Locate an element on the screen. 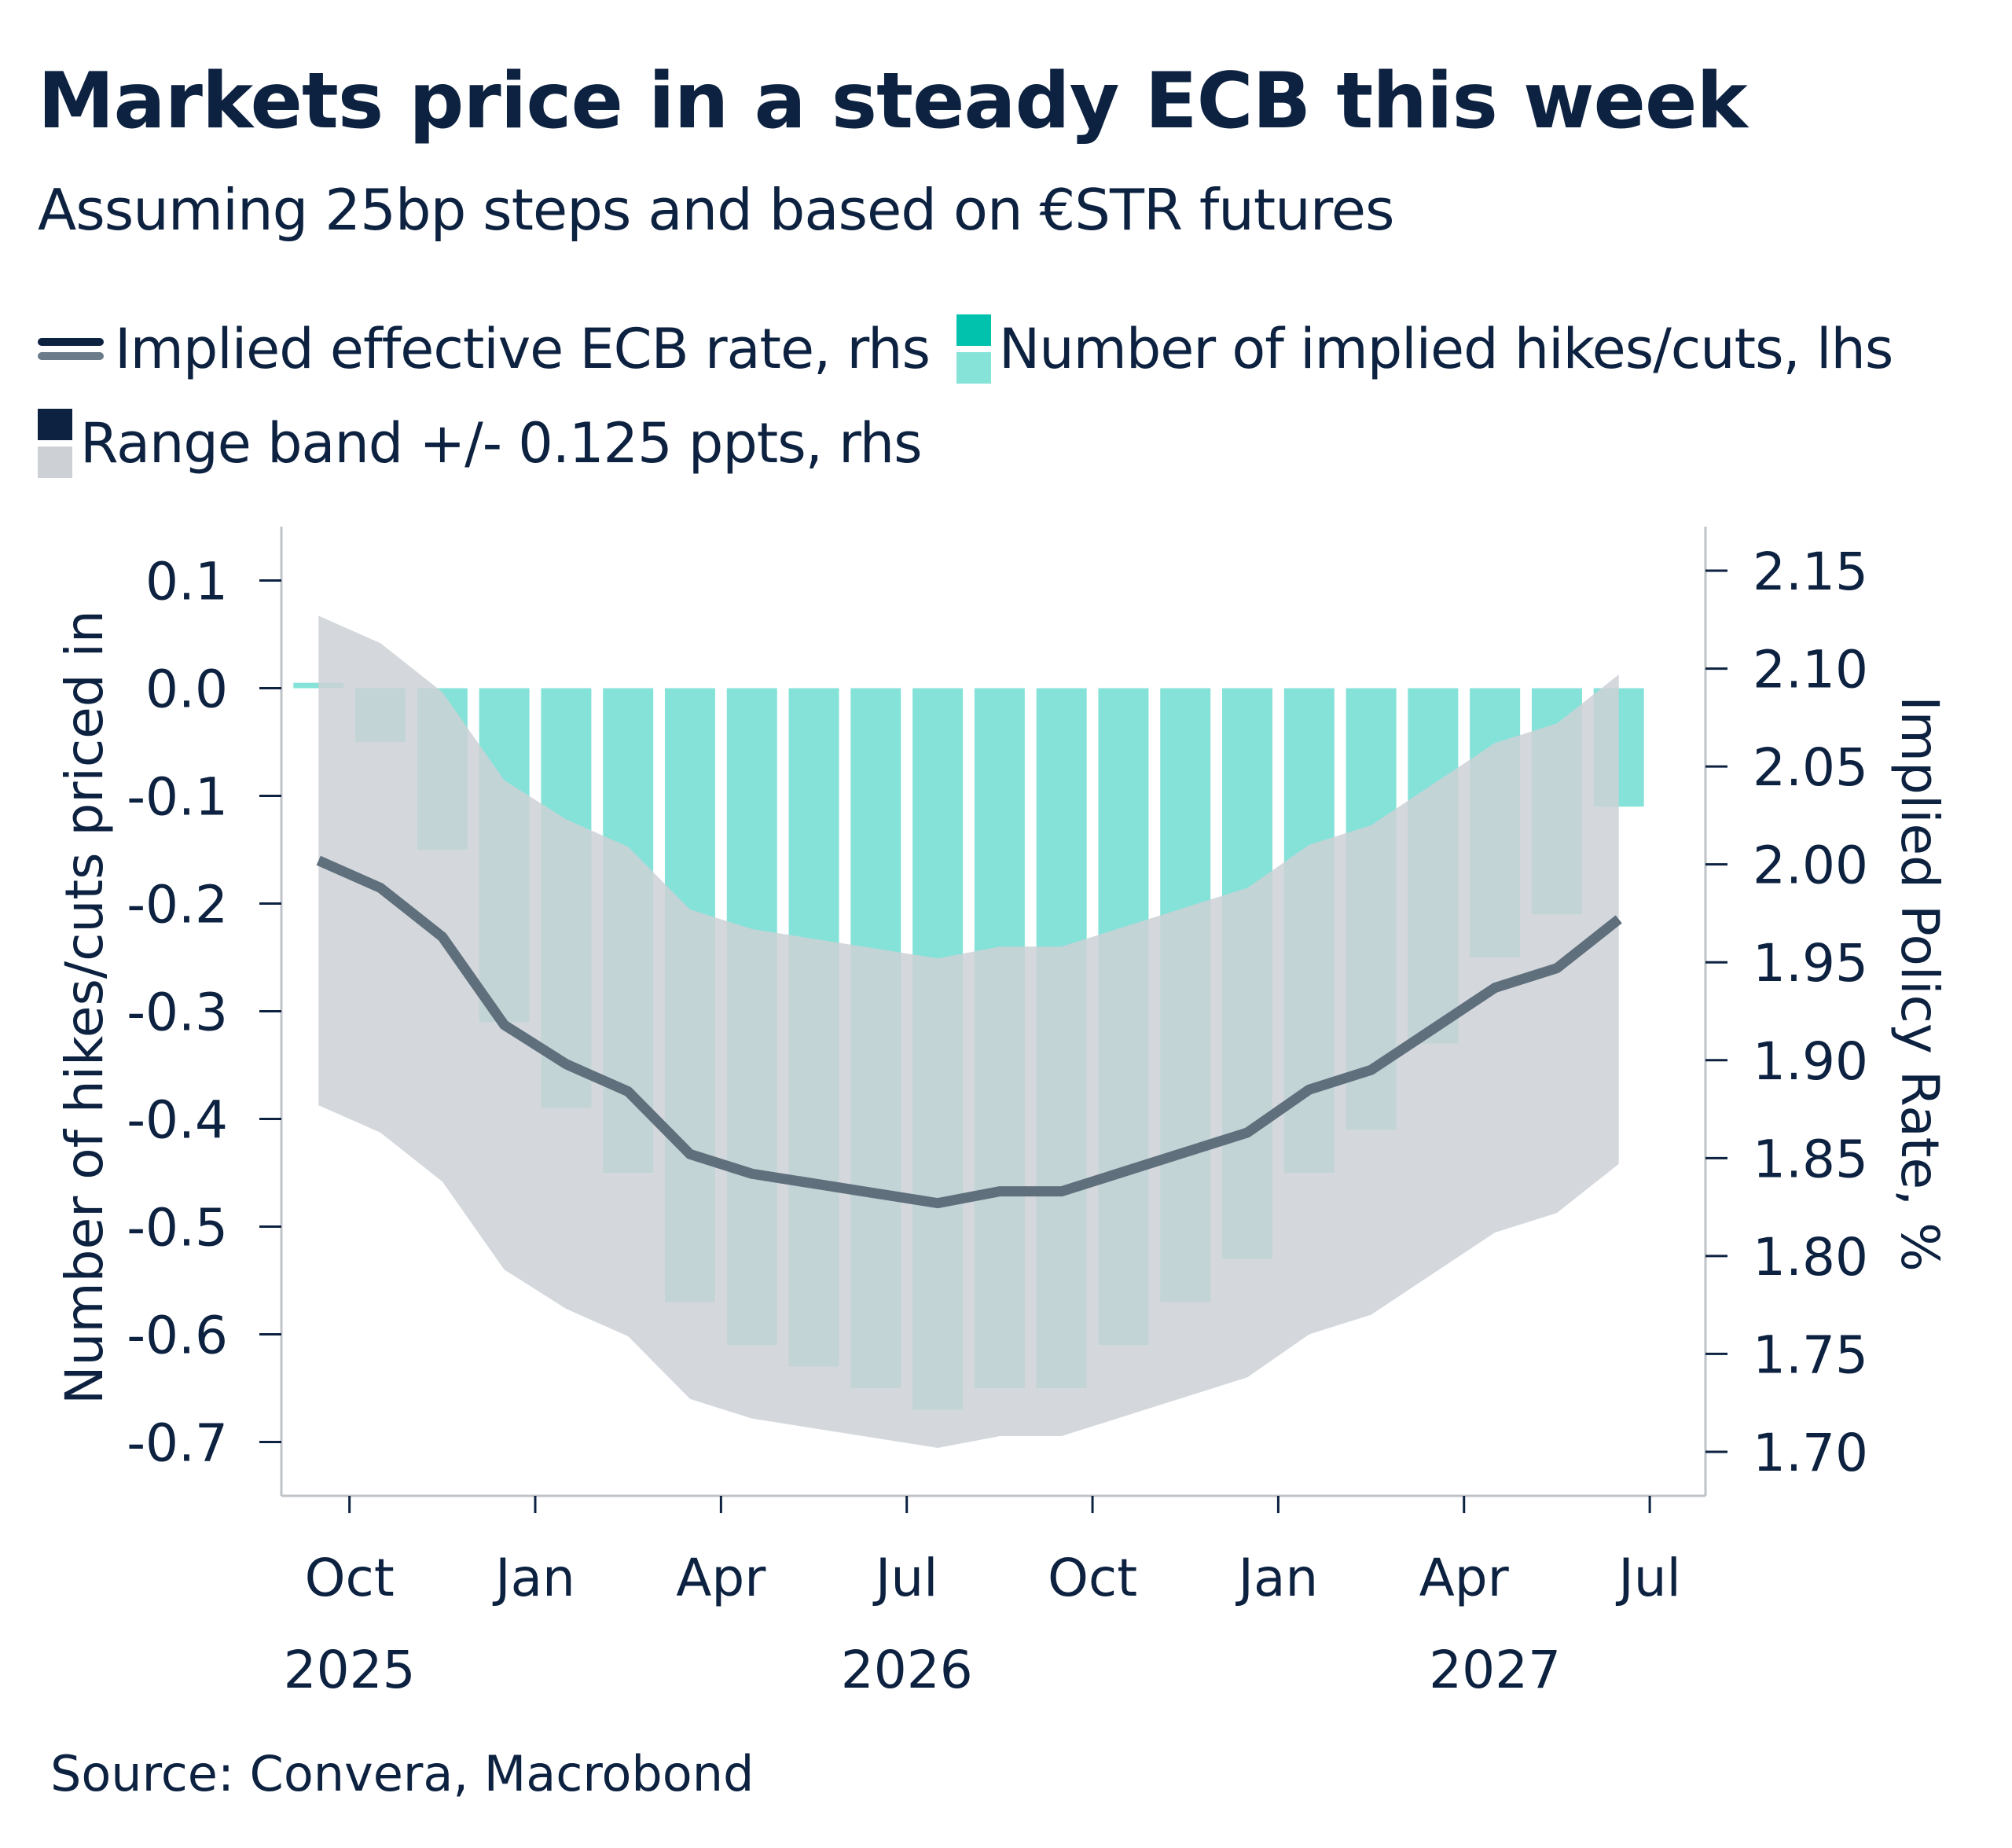  left-tick-label: 0.1 is located at coordinates (186, 582).